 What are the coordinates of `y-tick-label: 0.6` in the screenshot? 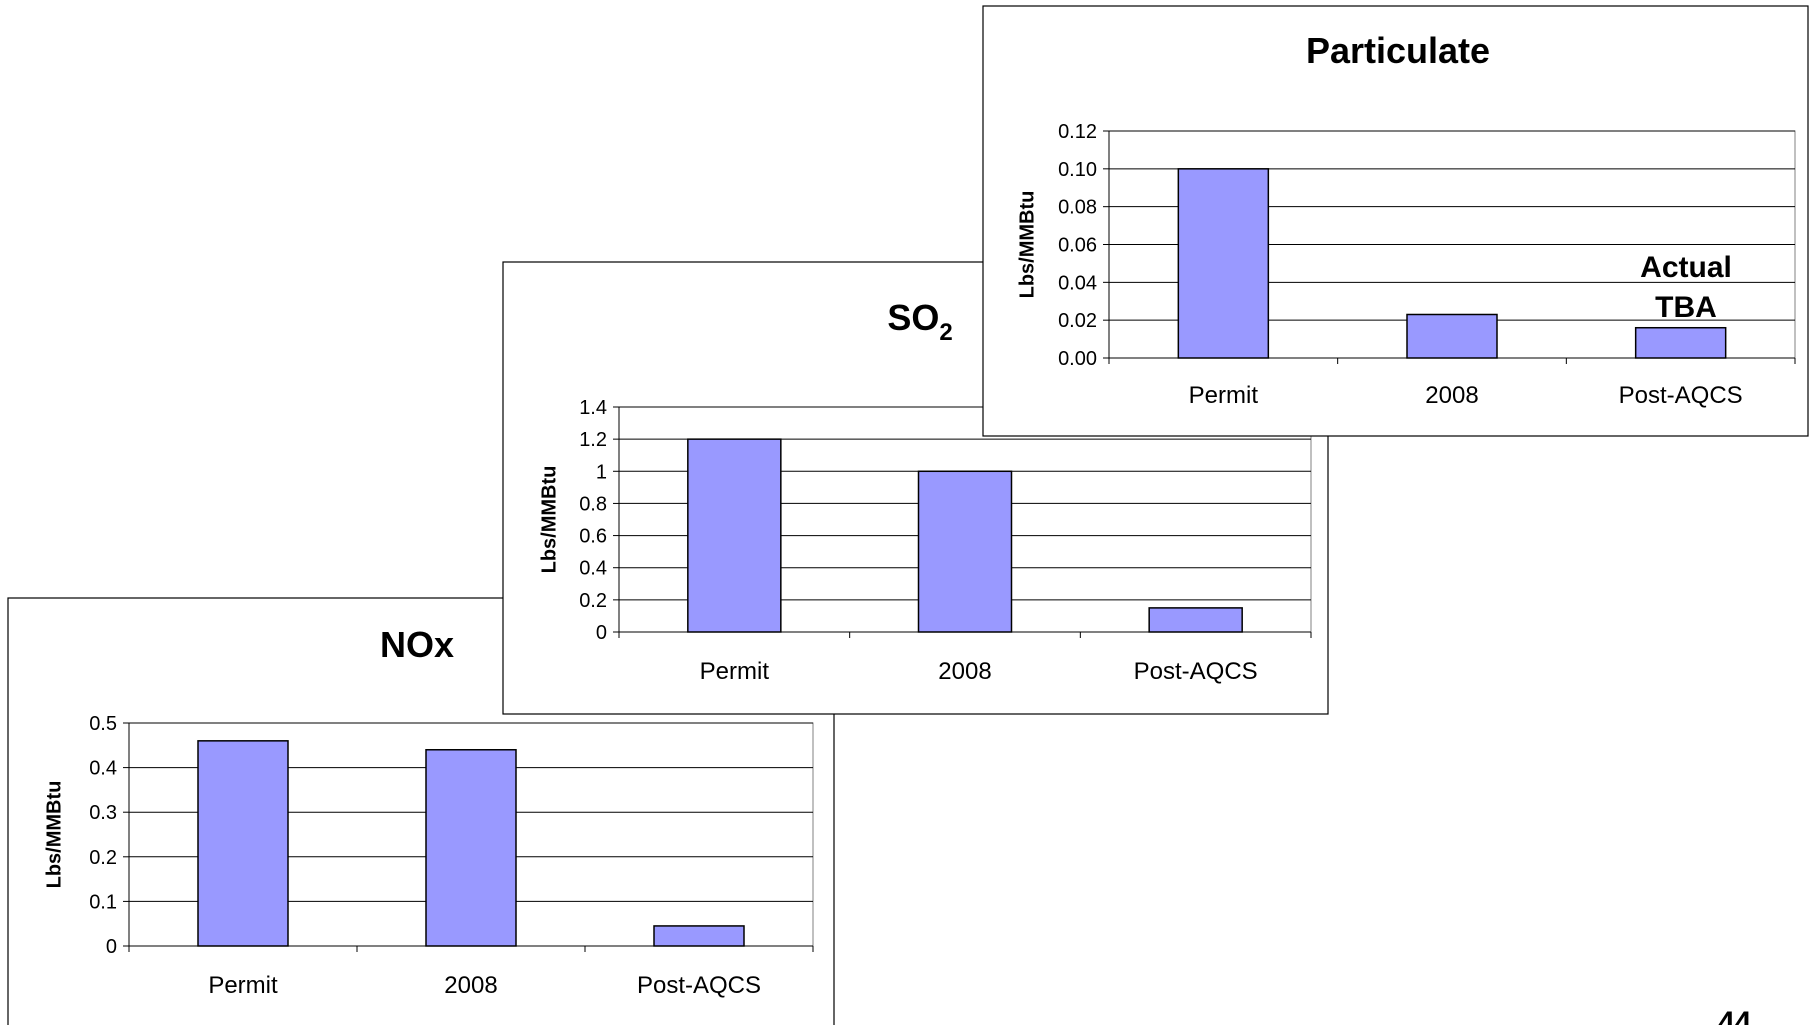 It's located at (593, 537).